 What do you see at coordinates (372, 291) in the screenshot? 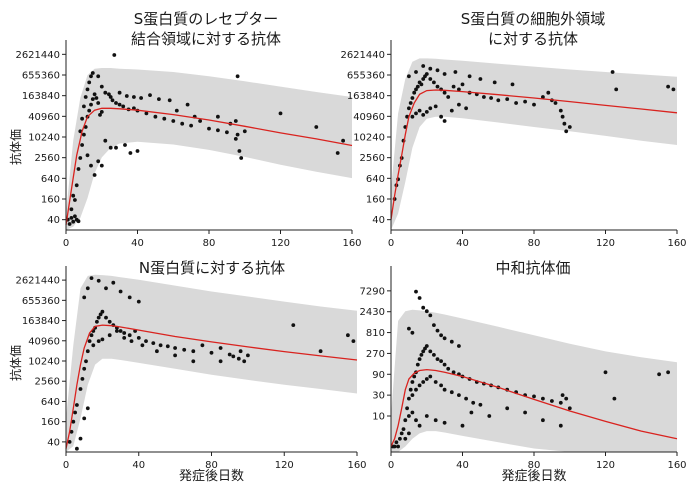
I see `y-tick-label: 7290` at bounding box center [372, 291].